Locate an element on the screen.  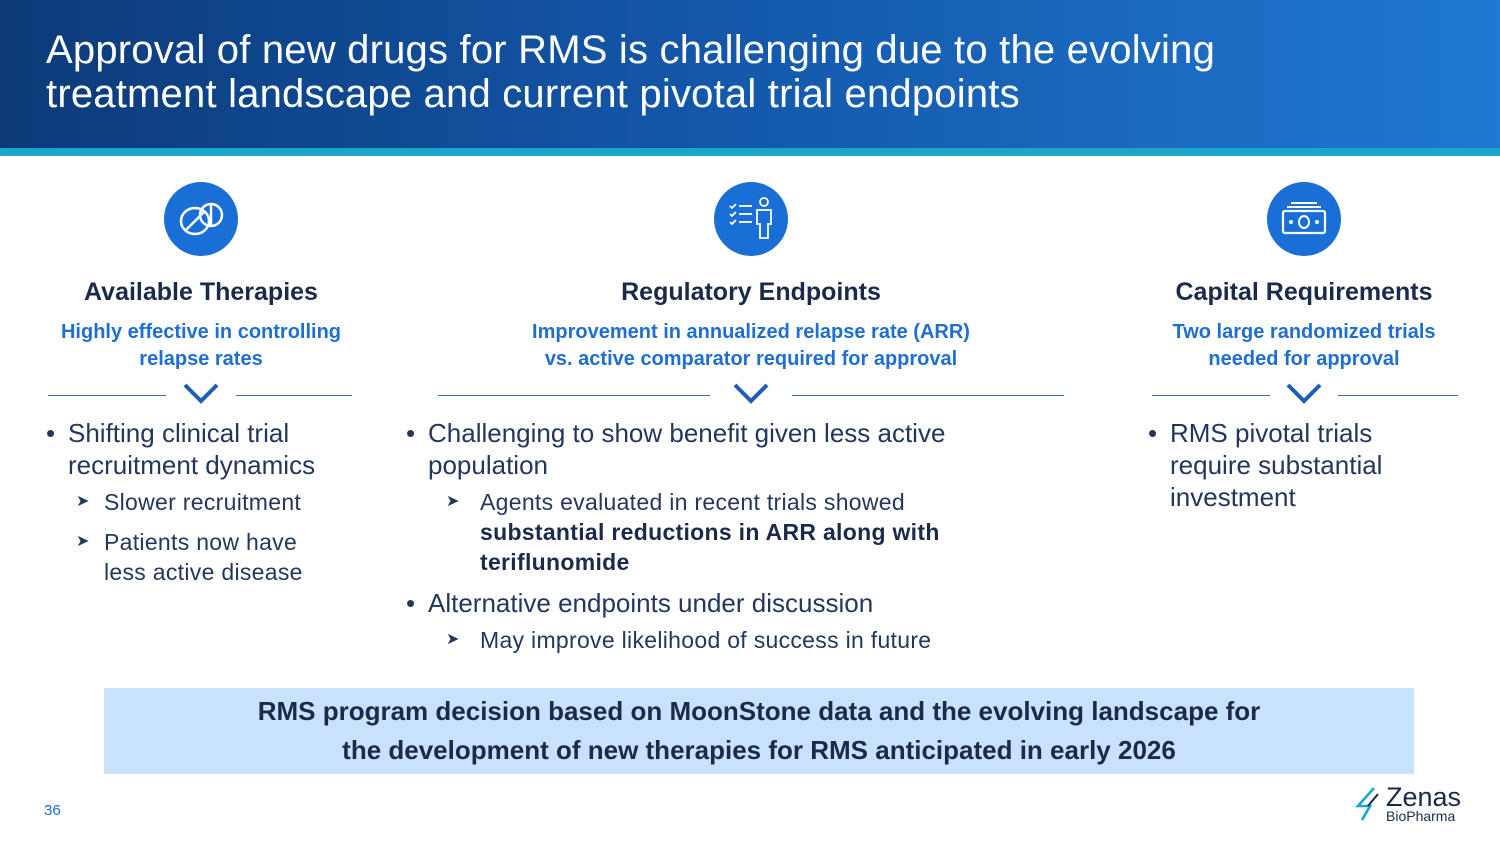
subtitle-line: relapse rates is located at coordinates (201, 359).